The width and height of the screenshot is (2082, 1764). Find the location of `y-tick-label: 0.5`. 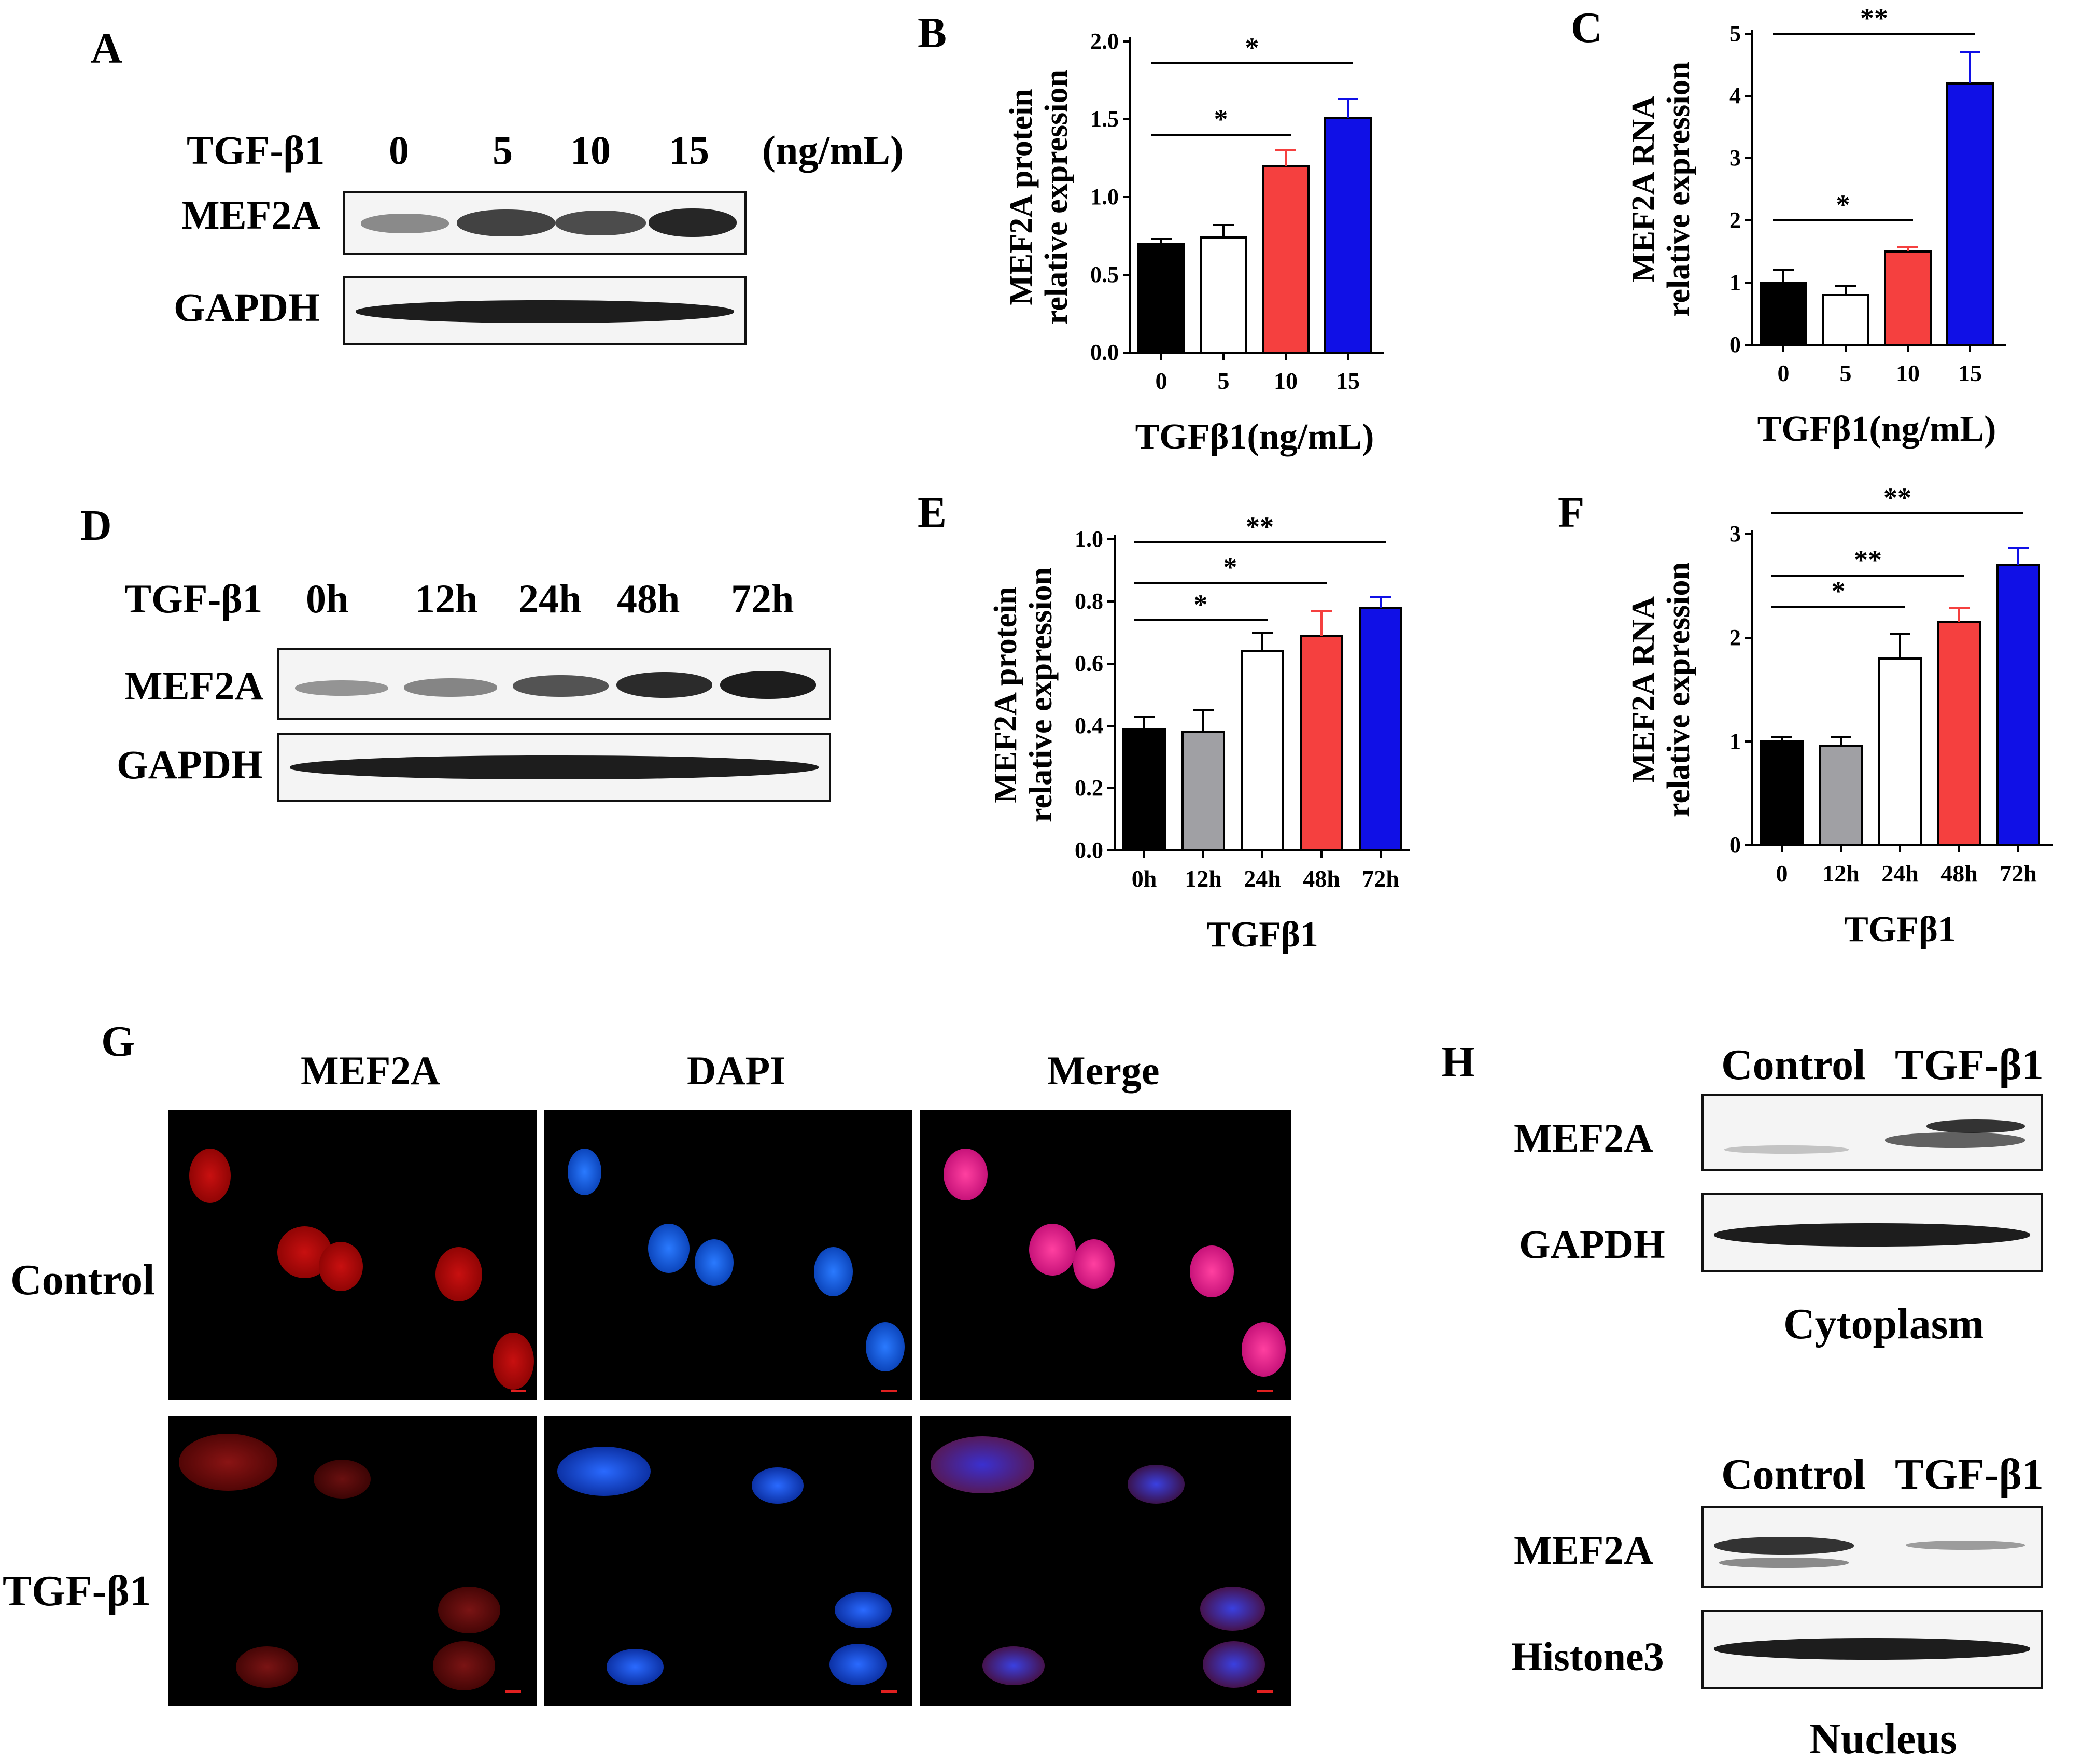

y-tick-label: 0.5 is located at coordinates (1104, 274).